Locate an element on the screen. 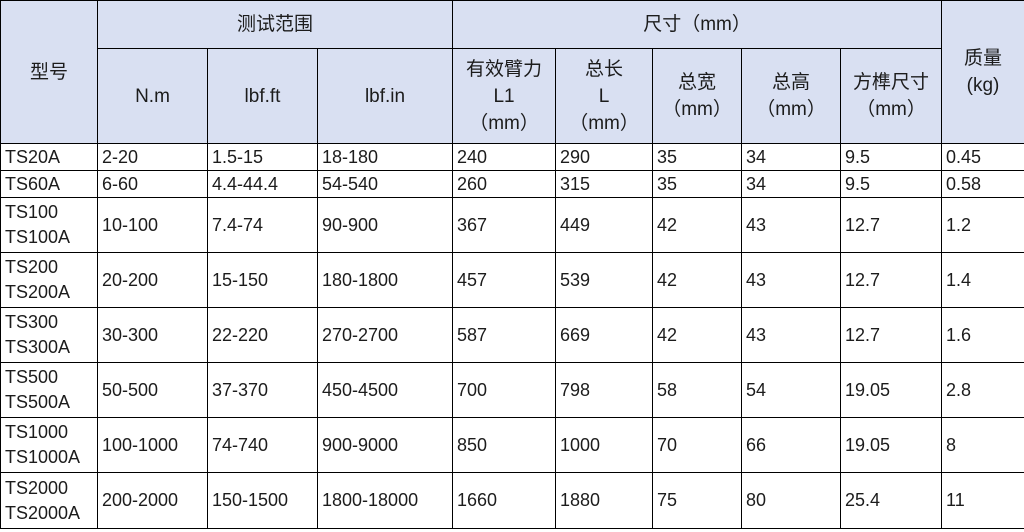 Image resolution: width=1024 pixels, height=532 pixels. lbfin-cell: 450-4500 is located at coordinates (385, 390).